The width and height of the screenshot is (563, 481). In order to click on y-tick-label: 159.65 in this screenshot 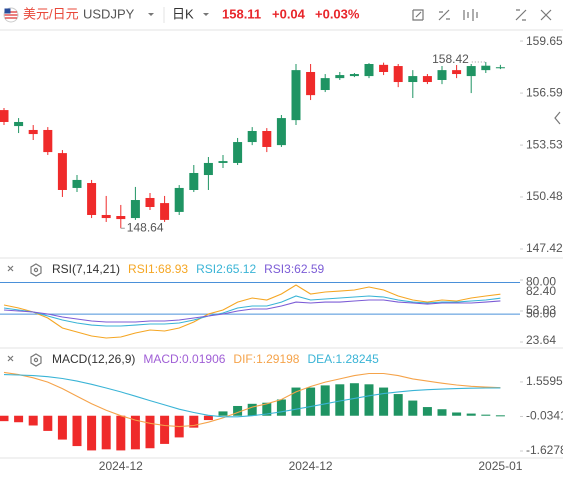, I will do `click(544, 41)`.